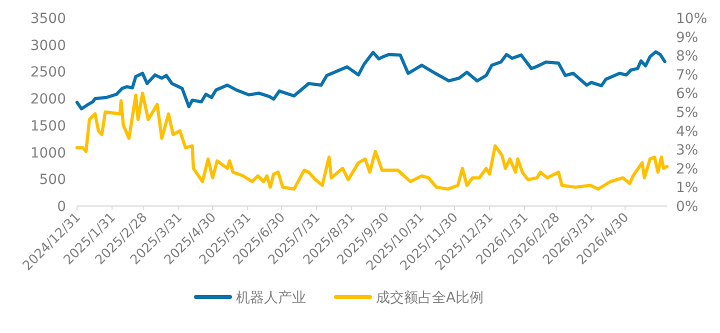 This screenshot has height=333, width=720. What do you see at coordinates (687, 207) in the screenshot?
I see `y2-tick-label: 0%` at bounding box center [687, 207].